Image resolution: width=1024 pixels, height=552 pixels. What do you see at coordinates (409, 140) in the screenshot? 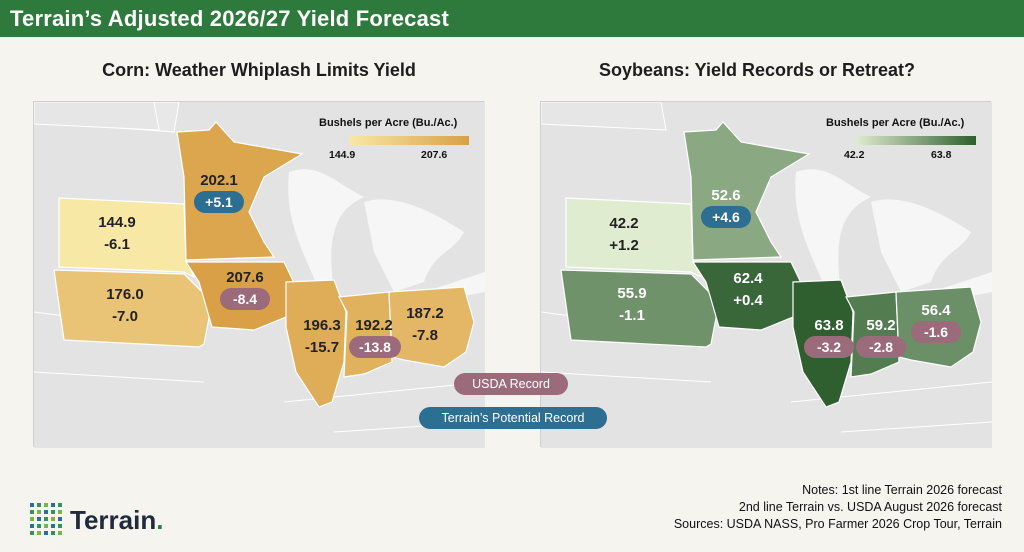
I see `corn-legend-gradient` at bounding box center [409, 140].